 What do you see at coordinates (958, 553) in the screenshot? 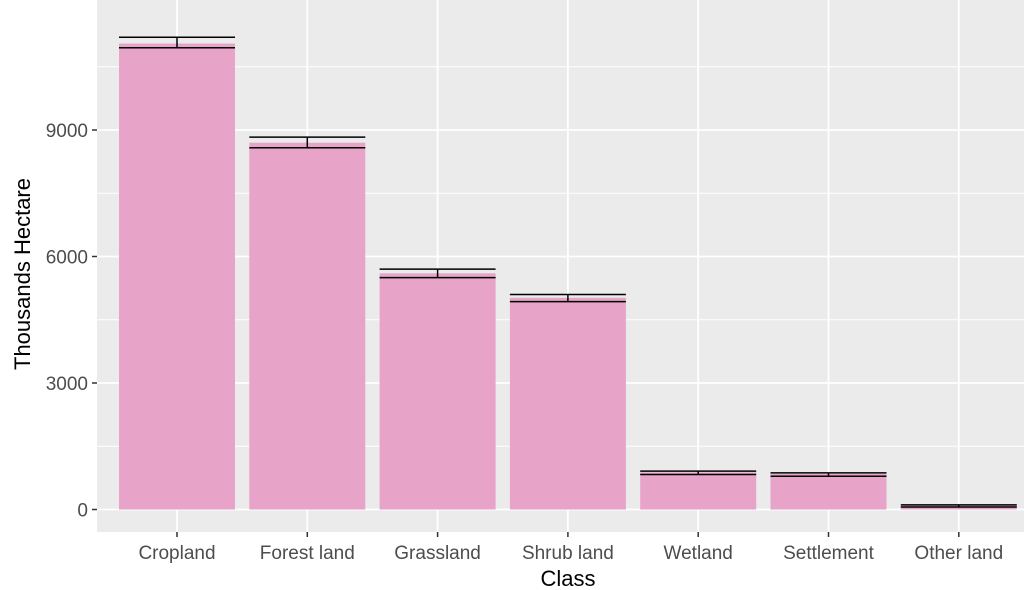
I see `x-tick-label: Other land` at bounding box center [958, 553].